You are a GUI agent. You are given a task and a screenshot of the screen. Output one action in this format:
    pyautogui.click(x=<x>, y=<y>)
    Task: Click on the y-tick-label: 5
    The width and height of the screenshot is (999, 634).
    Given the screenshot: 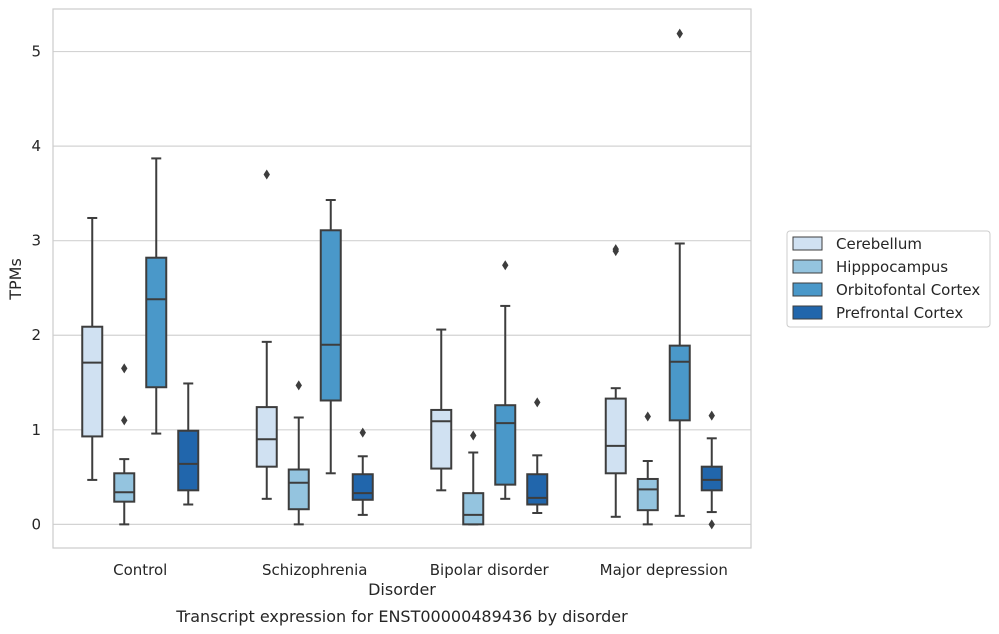 What is the action you would take?
    pyautogui.click(x=36, y=52)
    